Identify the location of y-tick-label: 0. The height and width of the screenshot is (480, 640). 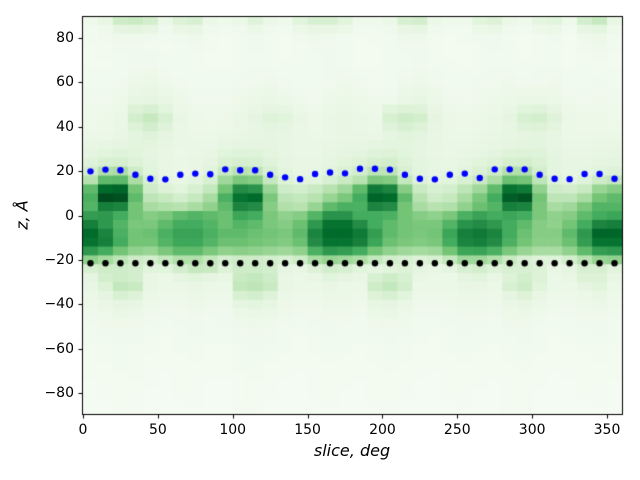
(69, 215).